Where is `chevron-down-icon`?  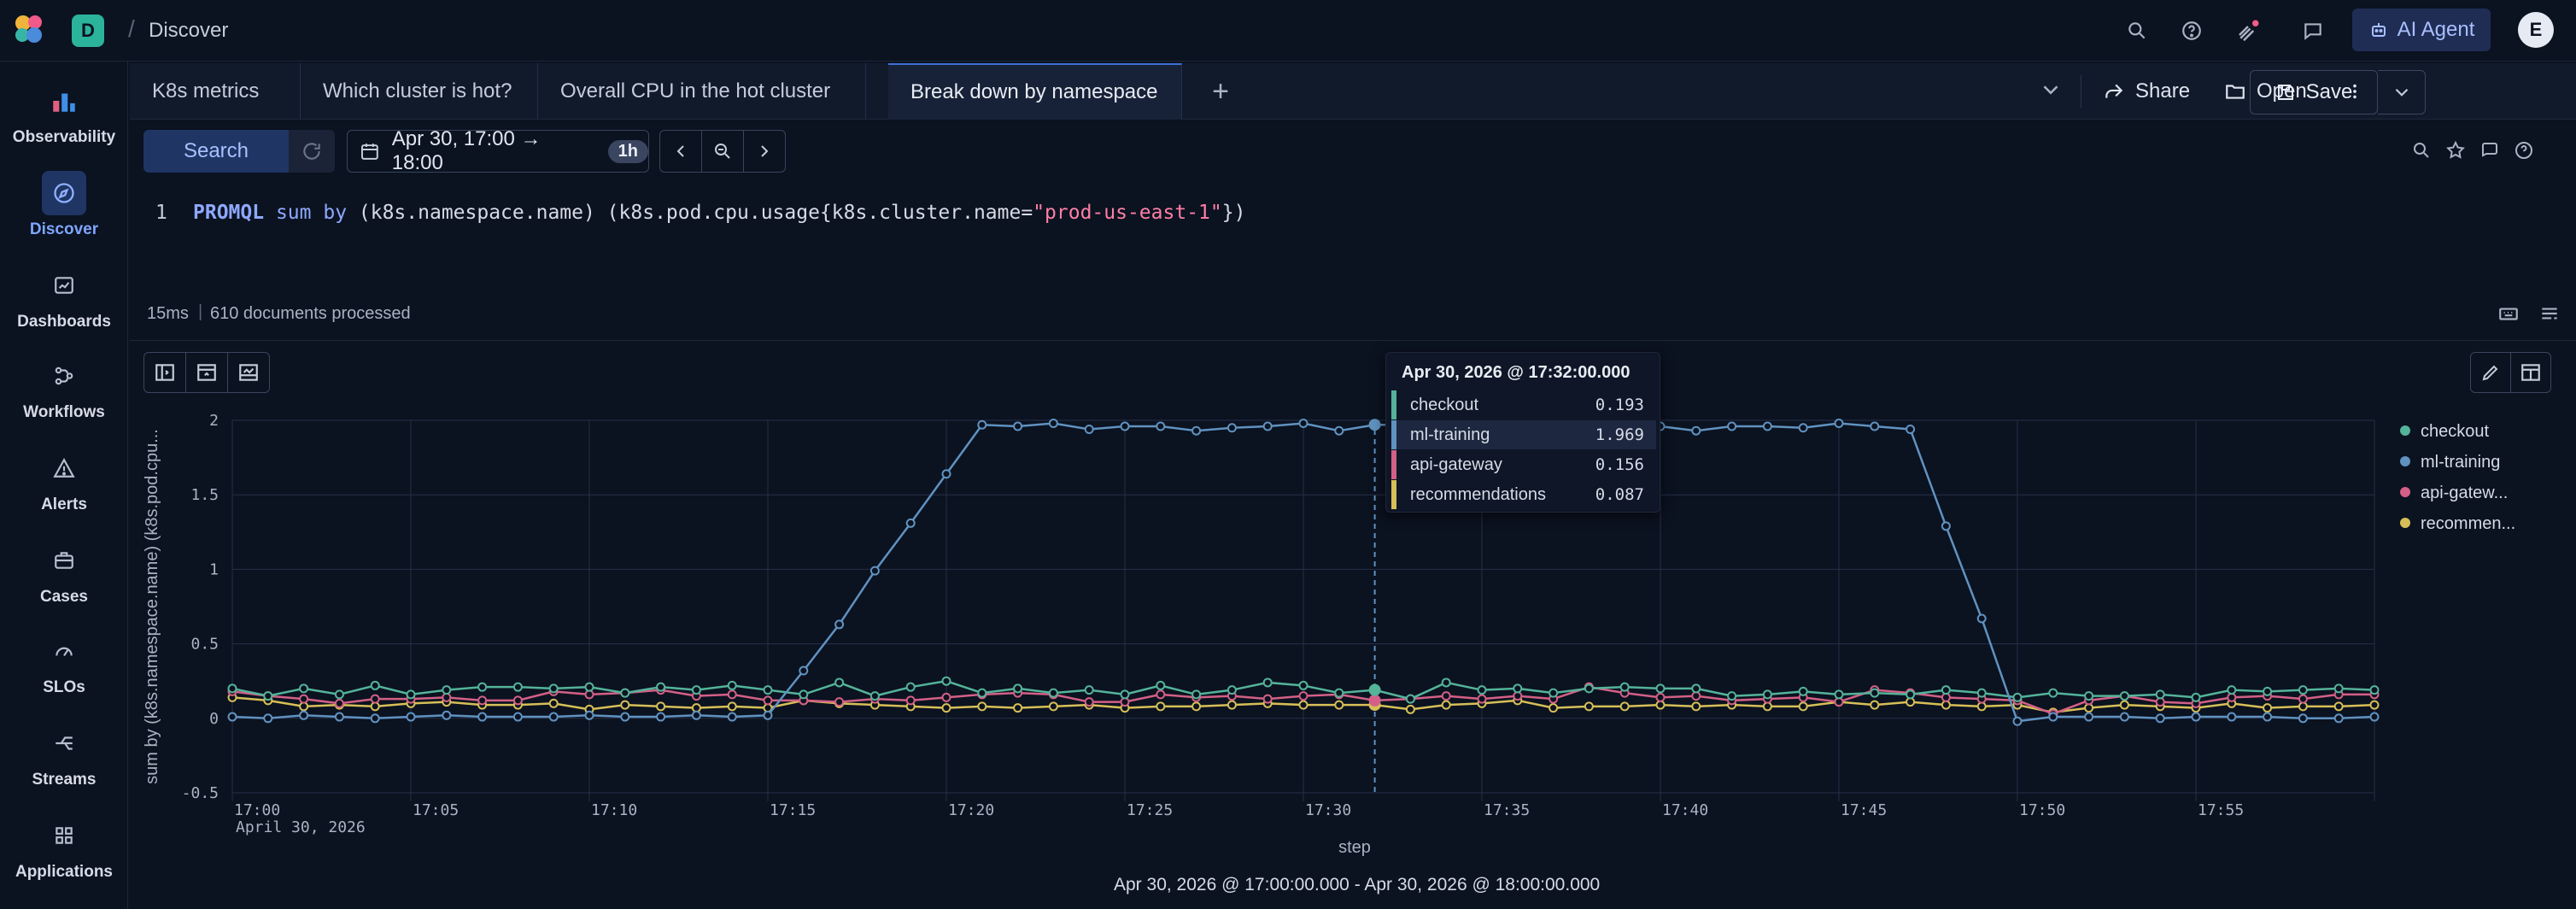
chevron-down-icon is located at coordinates (2051, 93).